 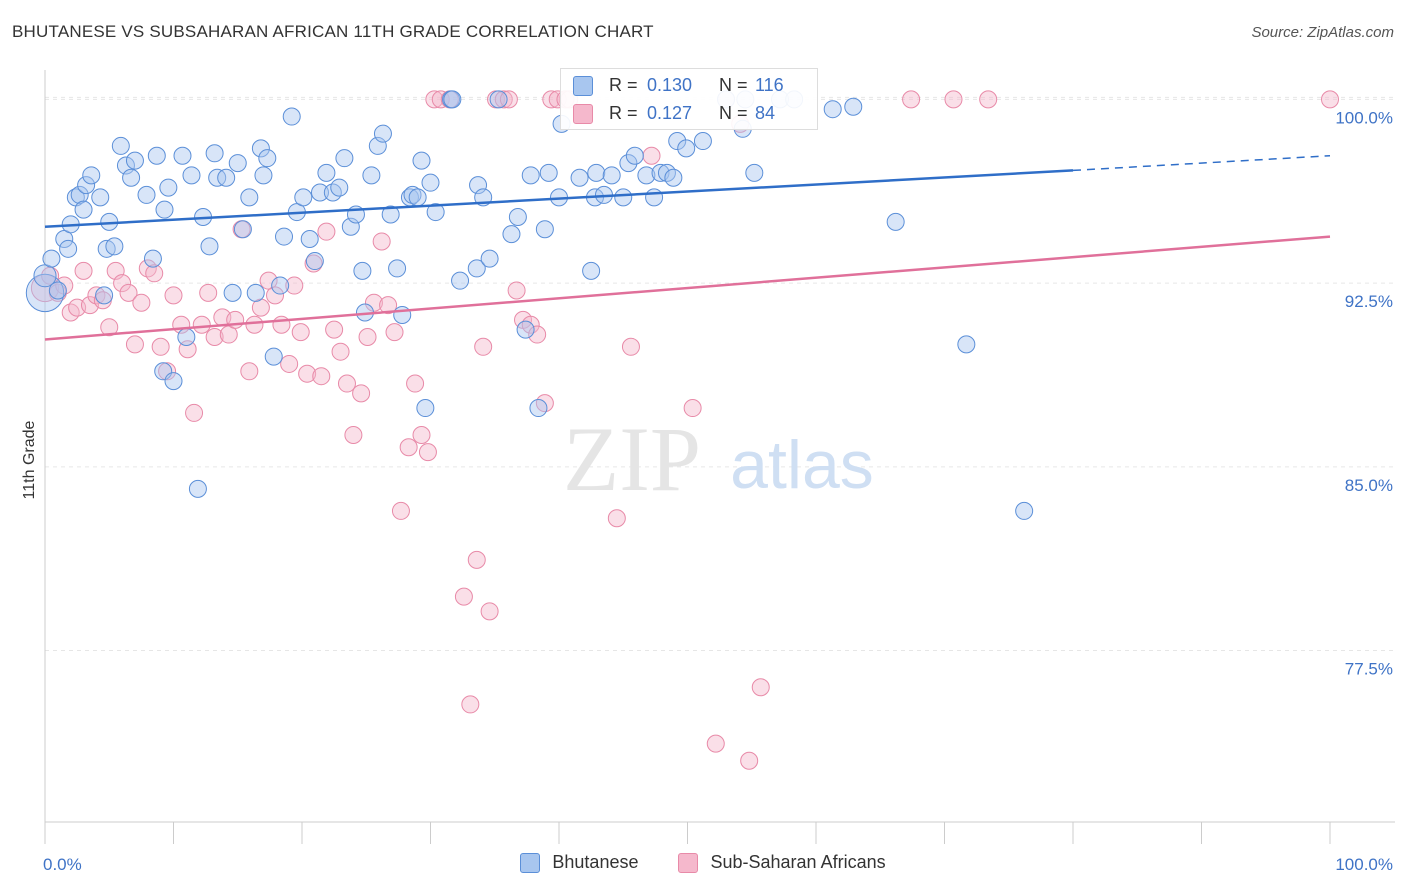 What do you see at coordinates (688, 862) in the screenshot?
I see `legend-swatch-pink` at bounding box center [688, 862].